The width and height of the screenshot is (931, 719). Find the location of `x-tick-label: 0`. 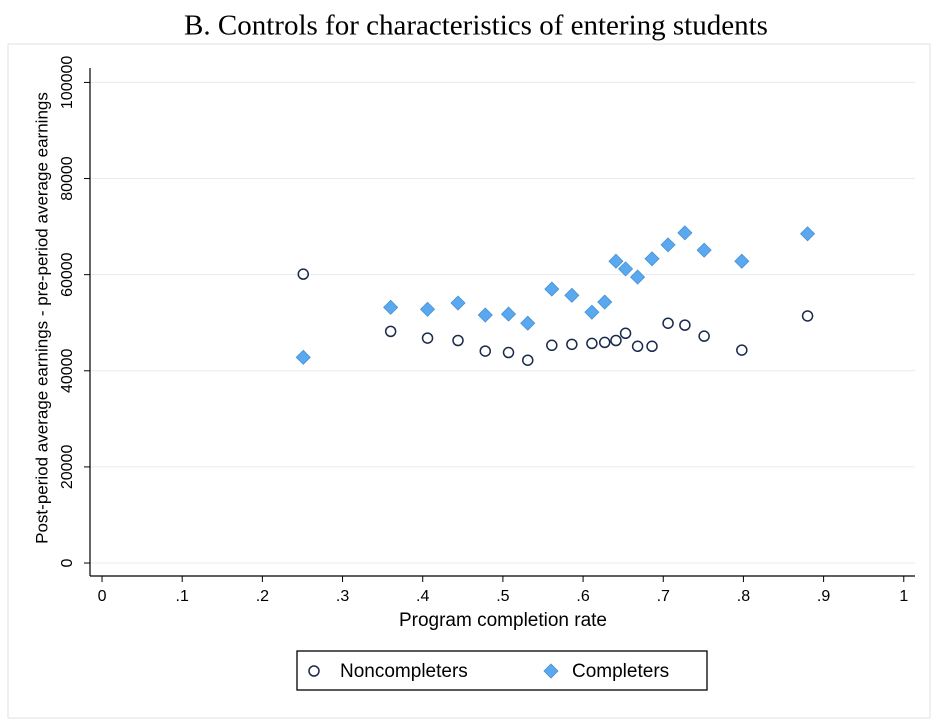

x-tick-label: 0 is located at coordinates (102, 596).